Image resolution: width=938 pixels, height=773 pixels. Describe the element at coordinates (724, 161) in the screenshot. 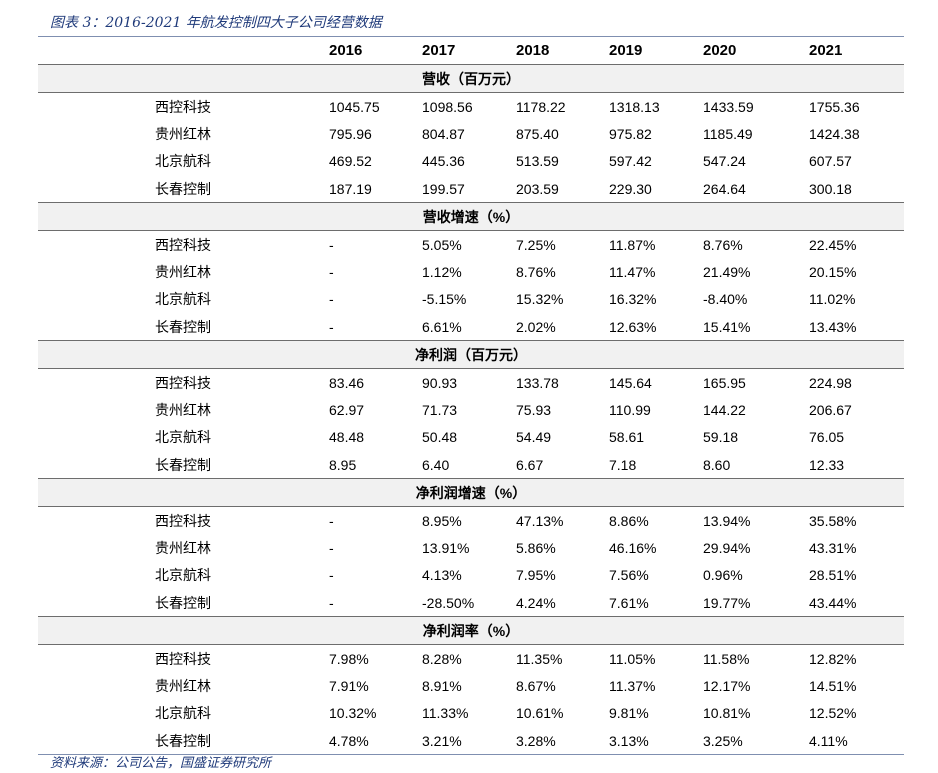

I see `value-cell-2020: 547.24` at that location.